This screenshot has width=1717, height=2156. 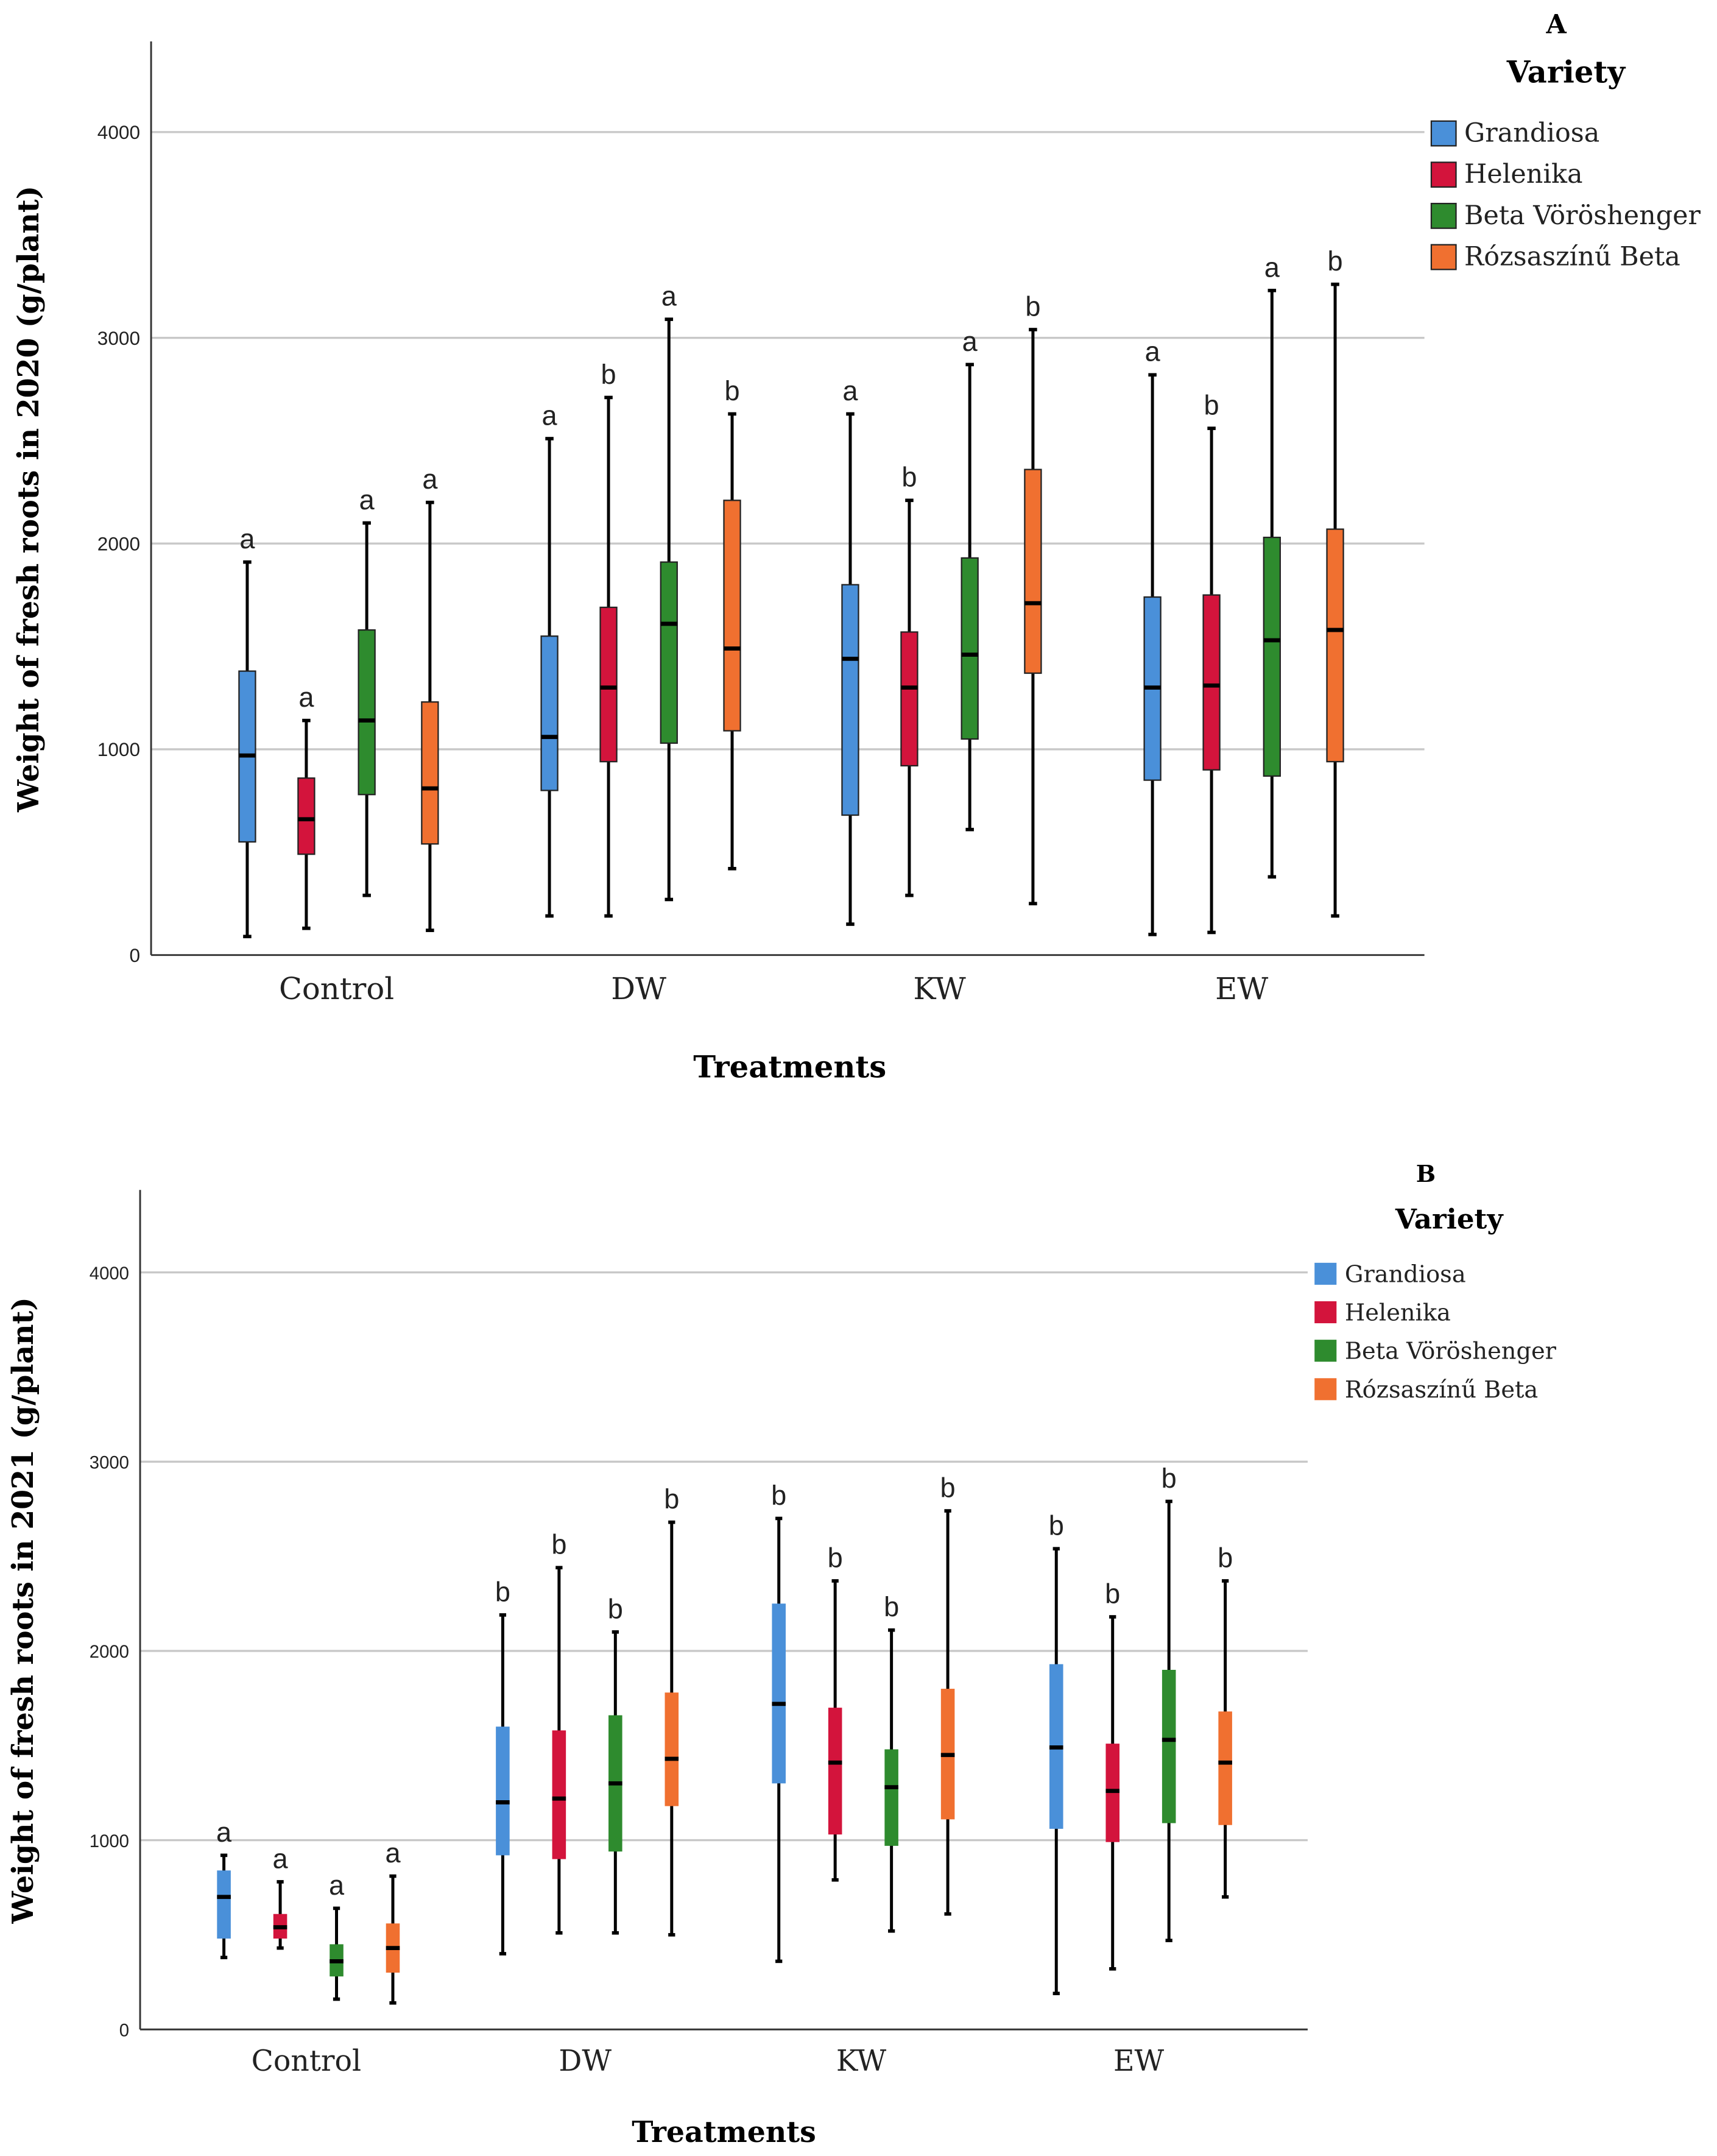 I want to click on y-axis-title: Weight of fresh roots in 2020 (g/plant), so click(x=29, y=499).